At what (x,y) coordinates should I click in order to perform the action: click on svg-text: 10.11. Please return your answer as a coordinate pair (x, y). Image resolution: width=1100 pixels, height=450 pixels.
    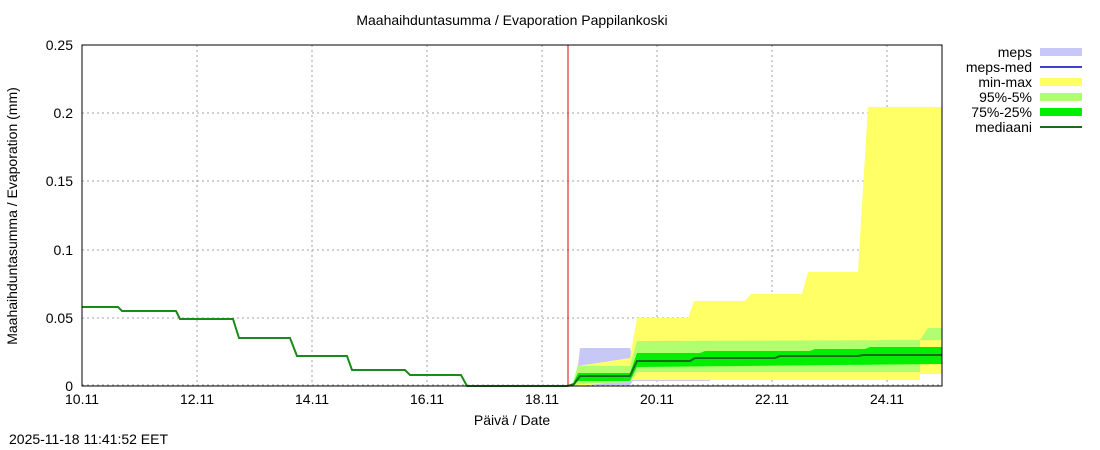
    Looking at the image, I should click on (82, 399).